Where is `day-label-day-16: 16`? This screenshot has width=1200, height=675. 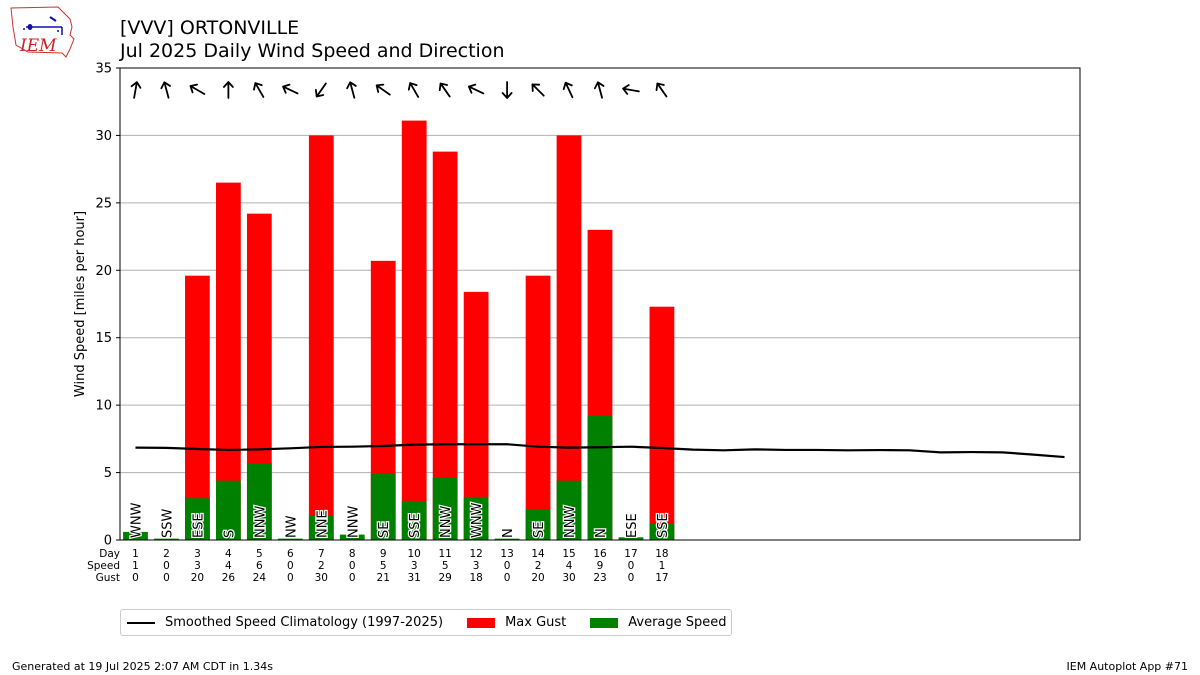 day-label-day-16: 16 is located at coordinates (600, 554).